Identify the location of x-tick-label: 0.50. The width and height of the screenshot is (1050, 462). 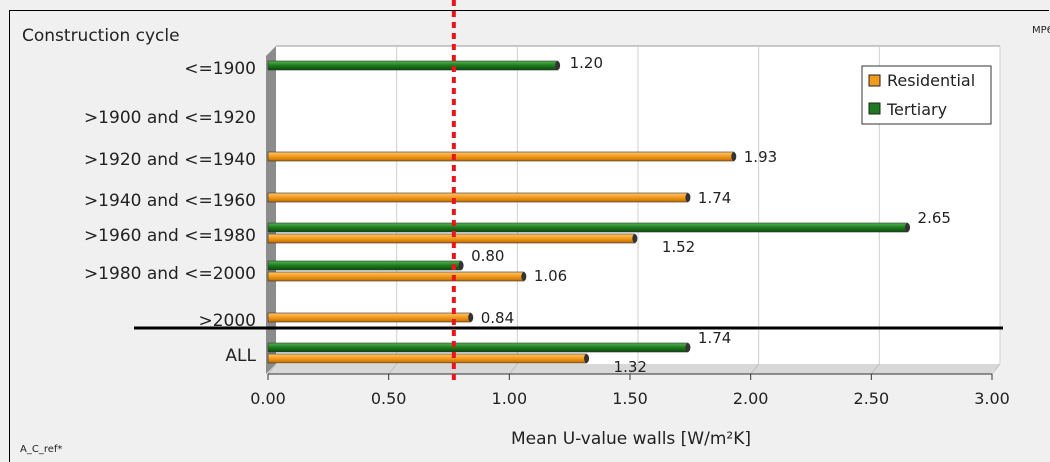
(389, 398).